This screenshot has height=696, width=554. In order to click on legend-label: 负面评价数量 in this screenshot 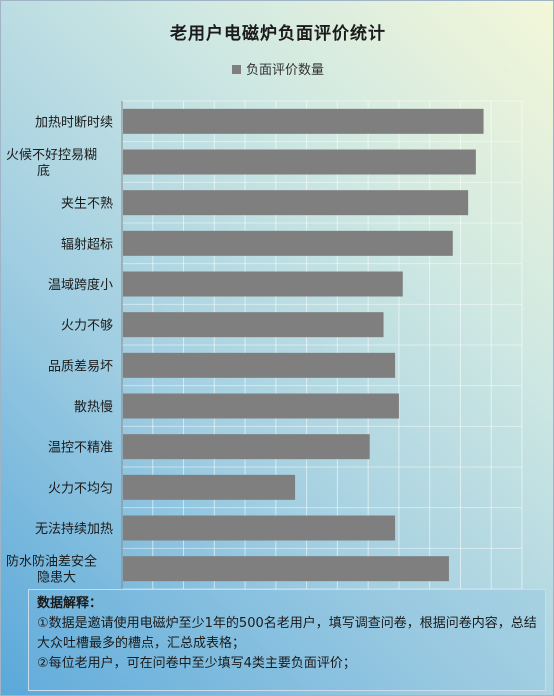, I will do `click(284, 70)`.